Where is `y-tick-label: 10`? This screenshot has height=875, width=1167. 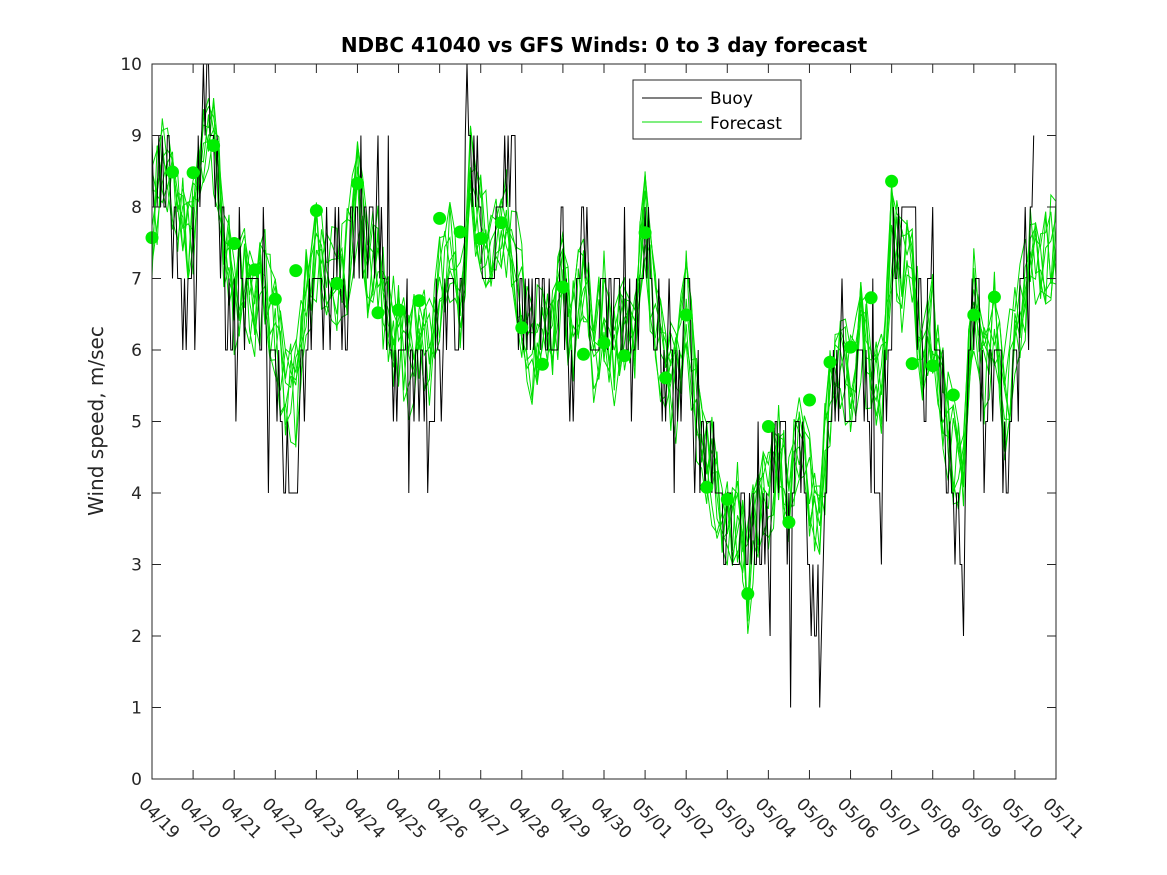
y-tick-label: 10 is located at coordinates (131, 65).